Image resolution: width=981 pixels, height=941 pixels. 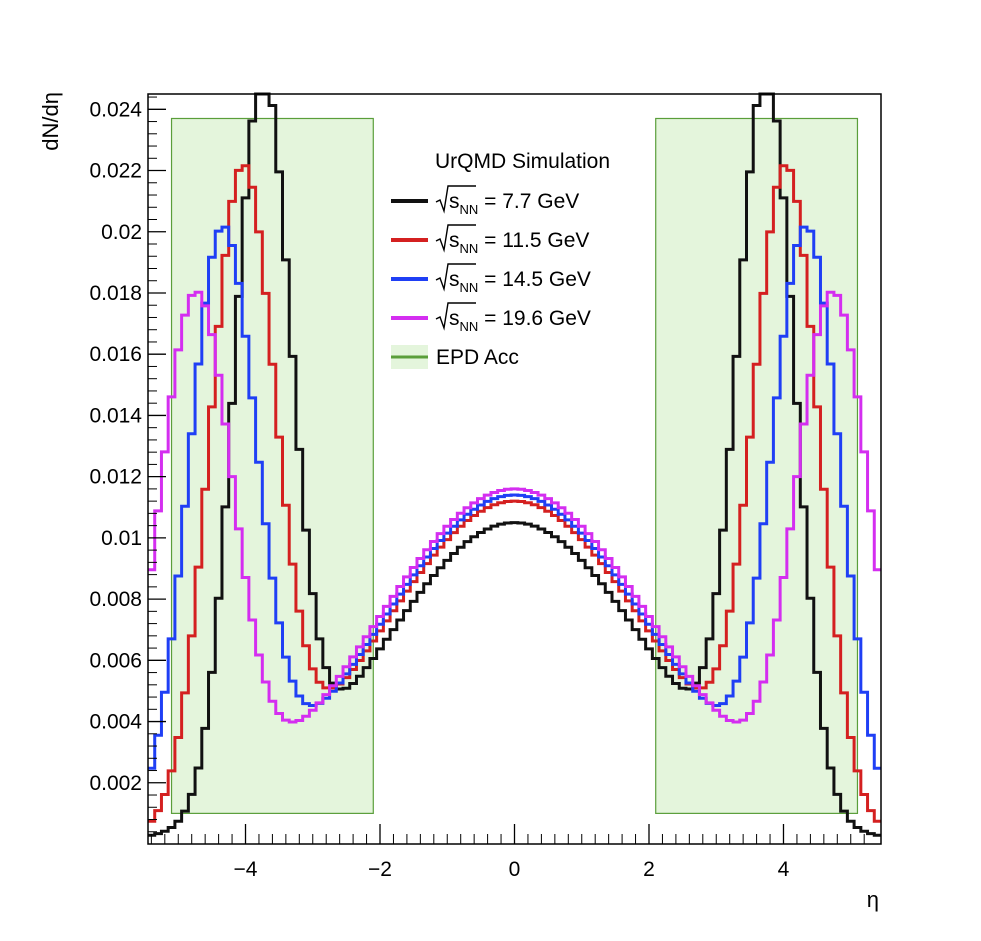 What do you see at coordinates (115, 477) in the screenshot?
I see `y-tick-label: 0.012` at bounding box center [115, 477].